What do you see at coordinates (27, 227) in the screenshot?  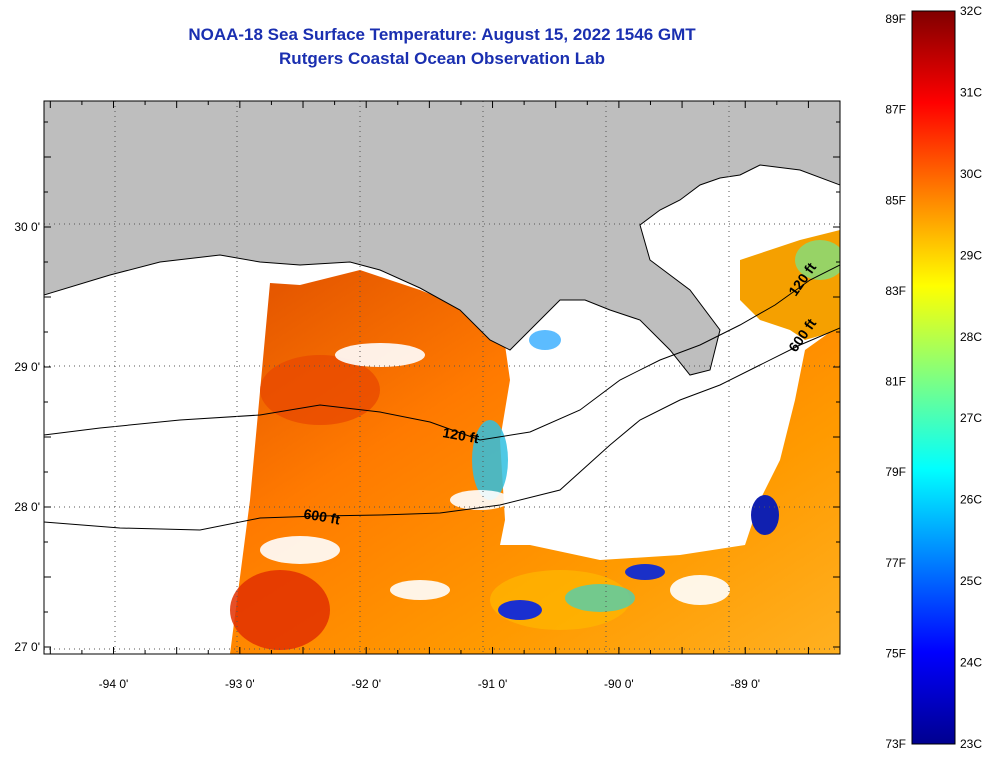 I see `y-tick-label: 30 0'` at bounding box center [27, 227].